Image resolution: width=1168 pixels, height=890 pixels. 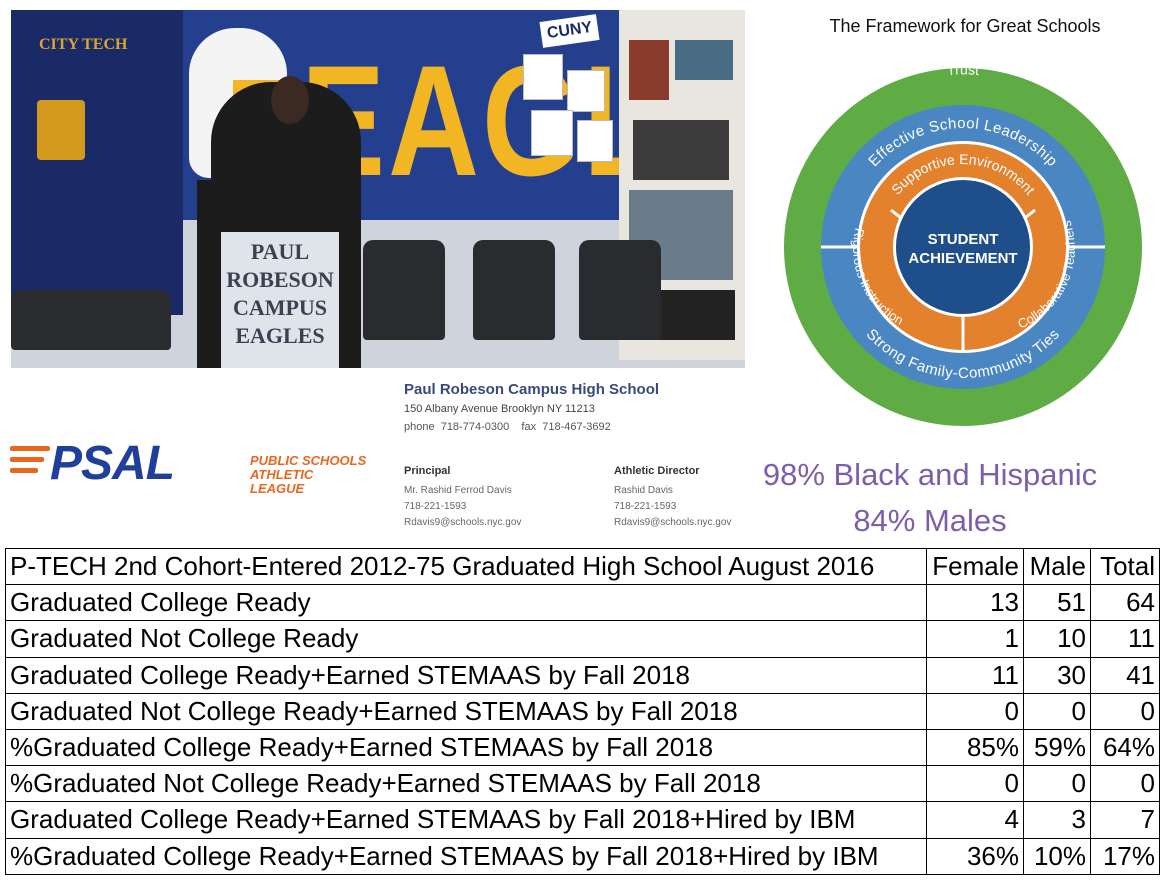 I want to click on row-label: Graduated College Ready, so click(x=466, y=603).